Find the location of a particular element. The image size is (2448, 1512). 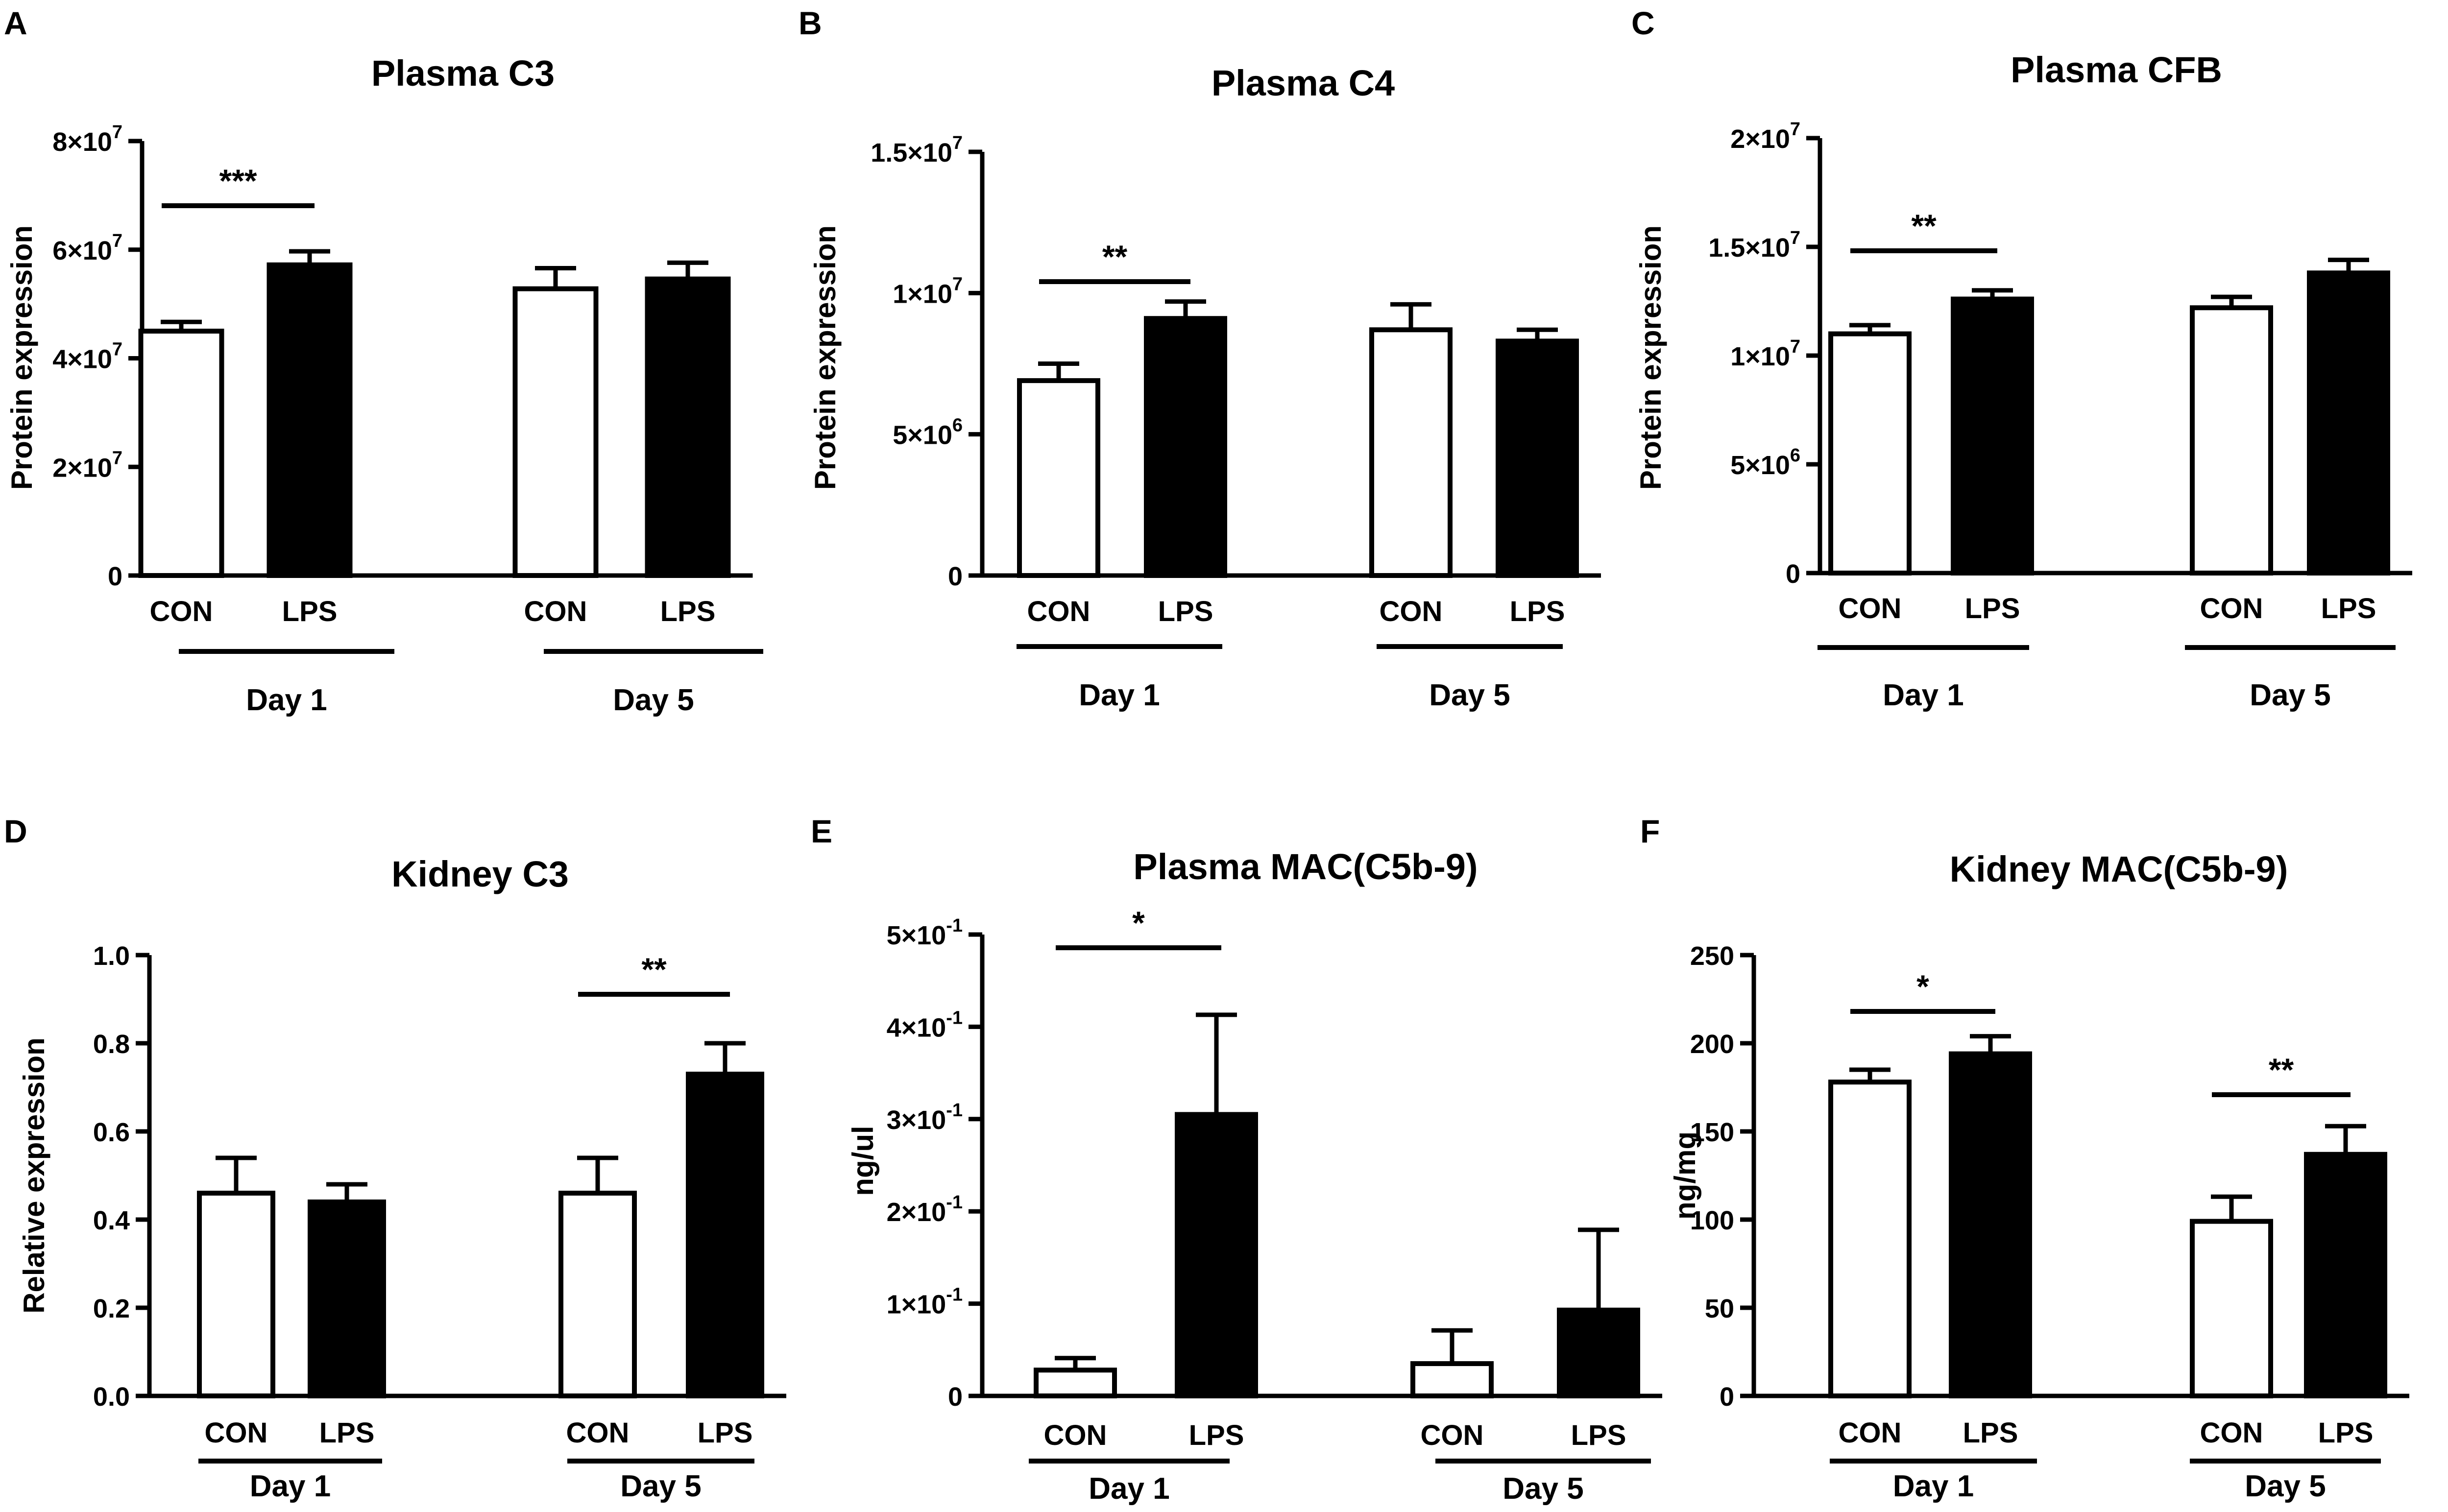

y-tick-label-main: 4×10 is located at coordinates (82, 359).